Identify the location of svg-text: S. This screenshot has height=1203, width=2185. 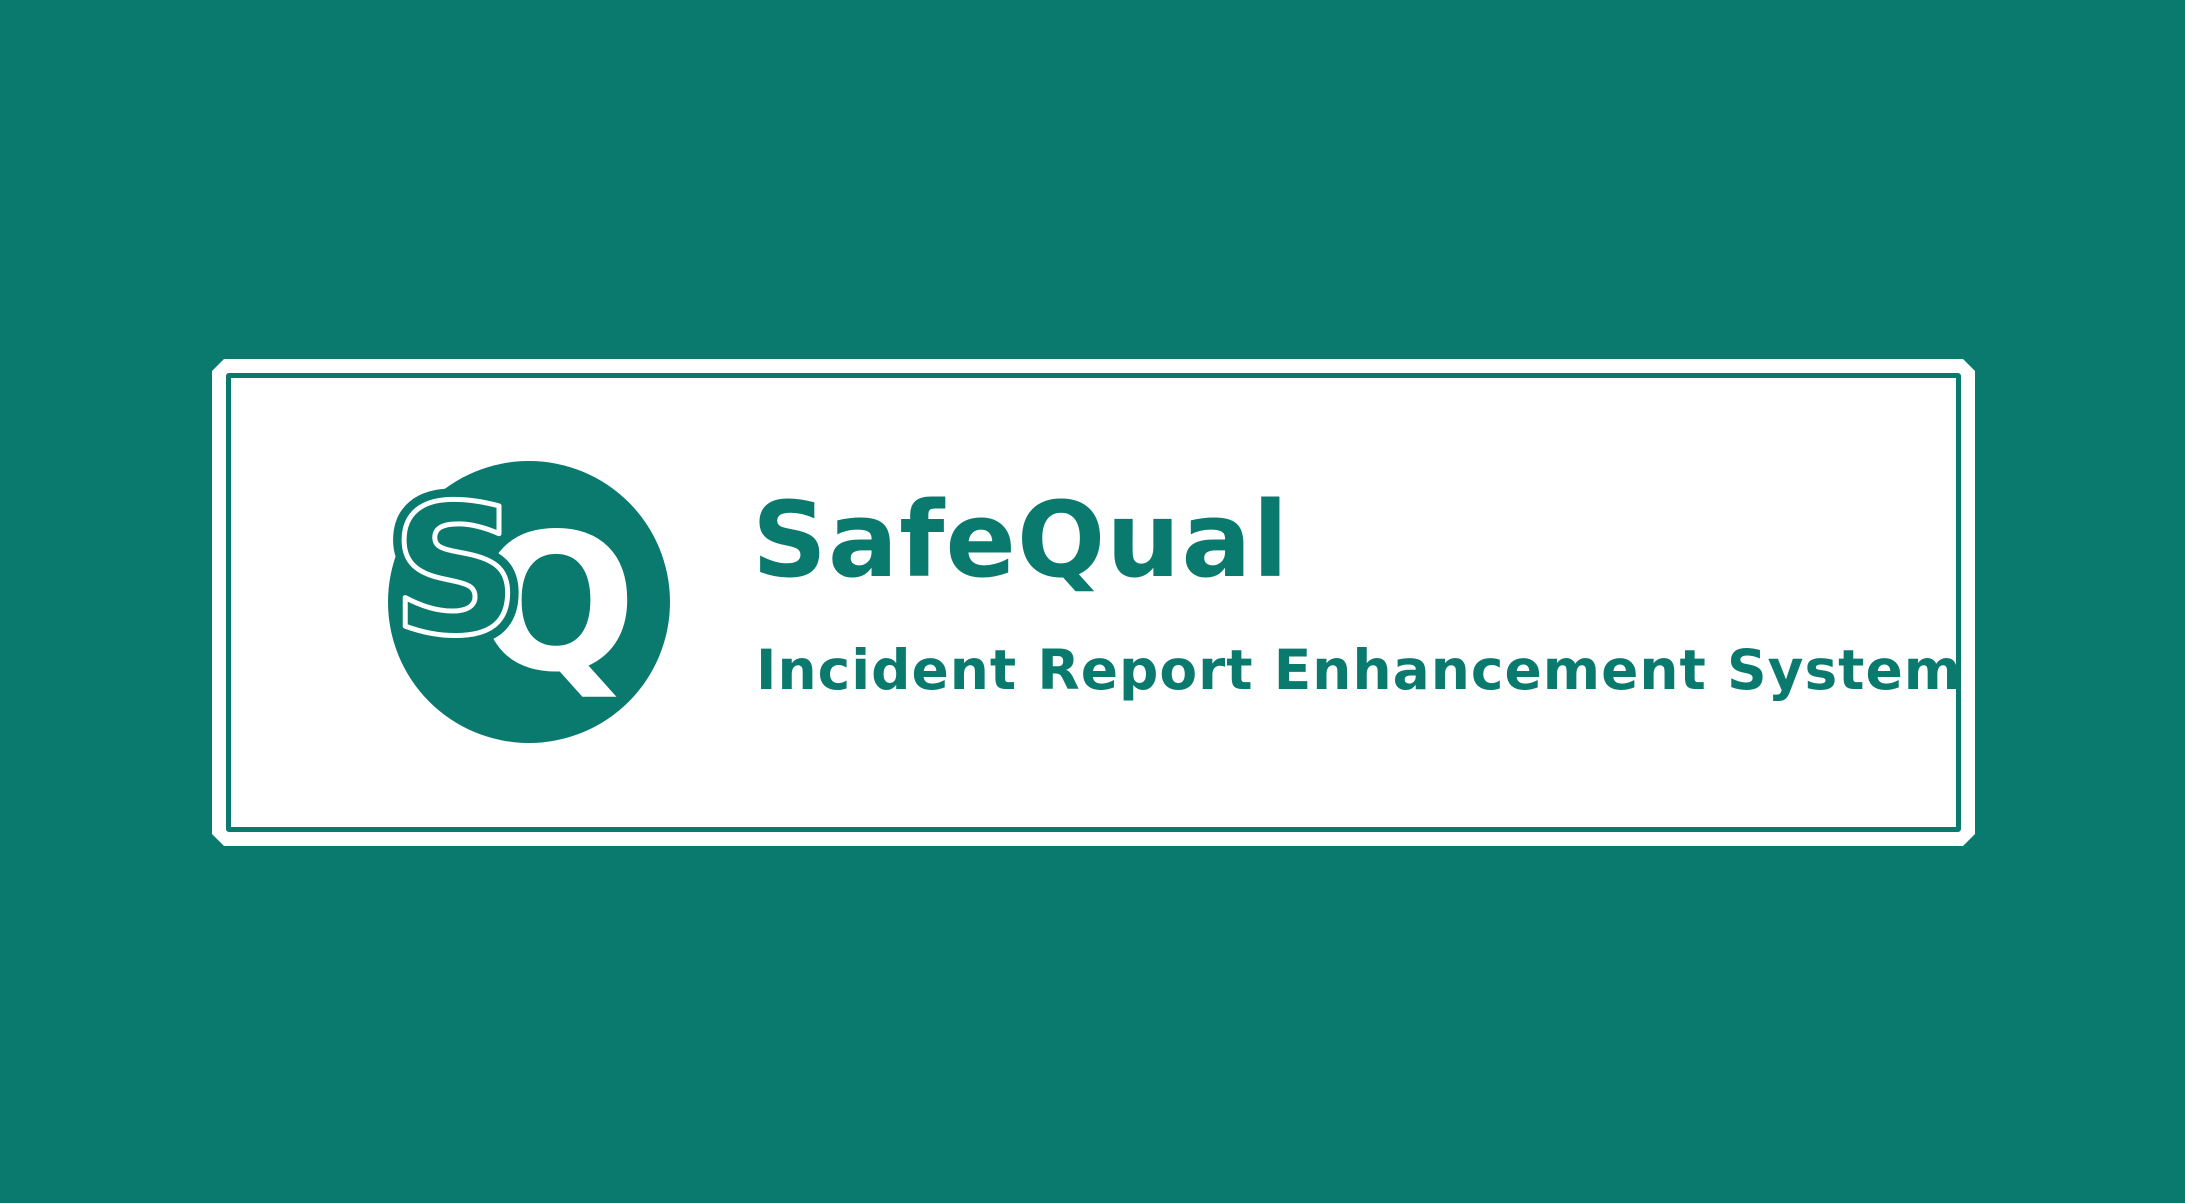
(456, 571).